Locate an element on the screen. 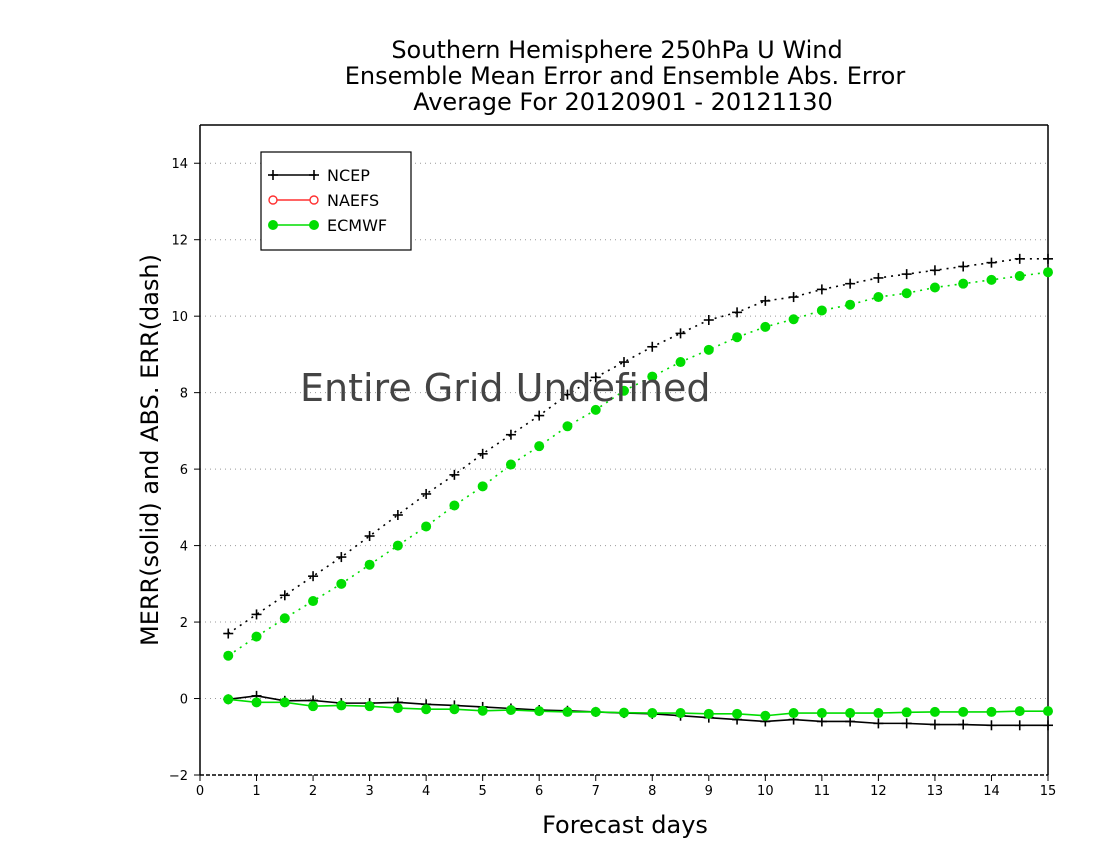 Image resolution: width=1100 pixels, height=850 pixels. legend: NCEP NAEFS ECMWF is located at coordinates (336, 201).